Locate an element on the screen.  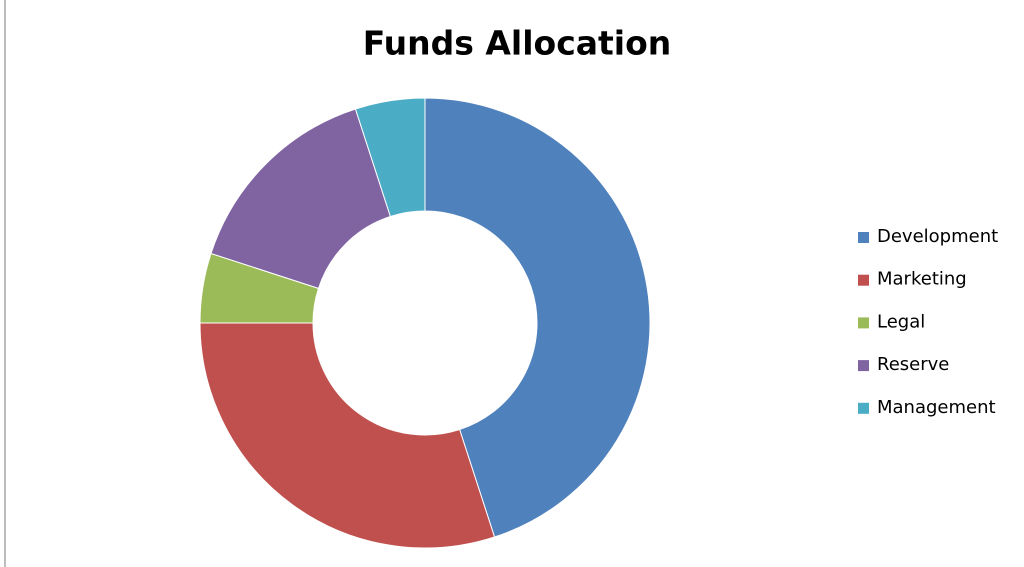
legend-label: Reserve is located at coordinates (913, 364).